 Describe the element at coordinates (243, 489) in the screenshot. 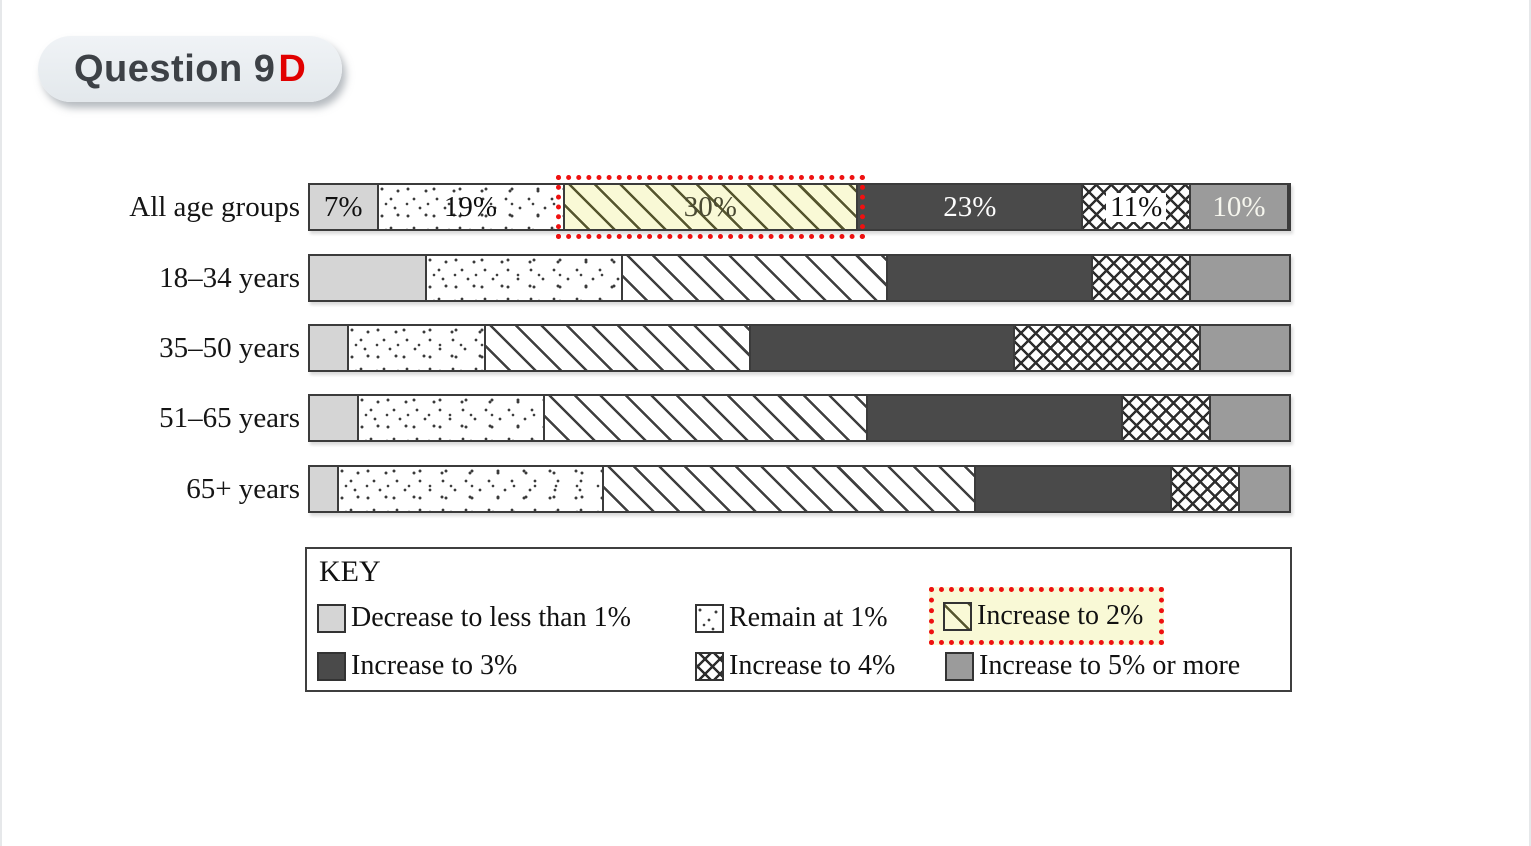

I see `row-label: 65+ years` at that location.